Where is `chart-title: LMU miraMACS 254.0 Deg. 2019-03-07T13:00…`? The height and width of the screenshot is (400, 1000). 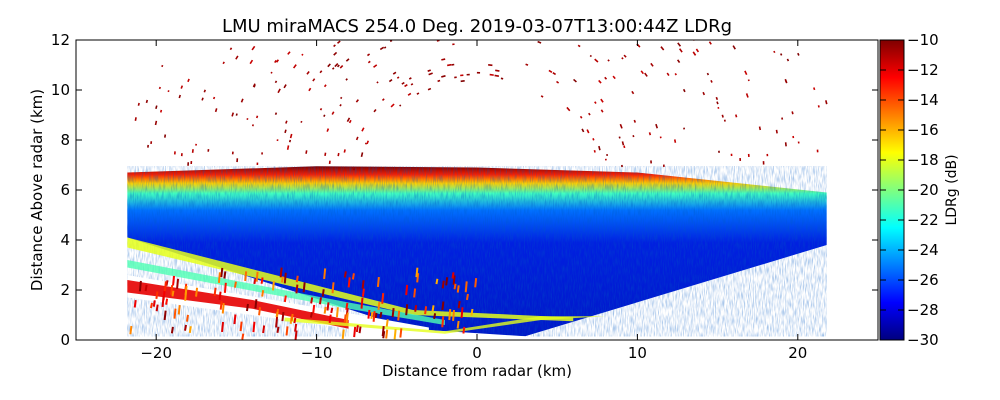 chart-title: LMU miraMACS 254.0 Deg. 2019-03-07T13:00… is located at coordinates (477, 26).